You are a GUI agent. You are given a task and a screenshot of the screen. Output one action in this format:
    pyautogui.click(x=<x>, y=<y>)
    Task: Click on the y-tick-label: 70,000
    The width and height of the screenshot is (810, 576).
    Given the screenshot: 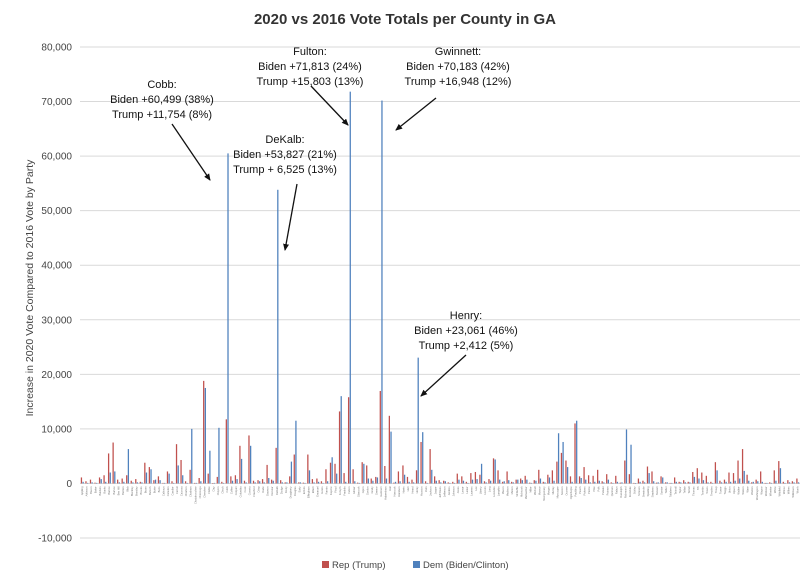 What is the action you would take?
    pyautogui.click(x=56, y=102)
    